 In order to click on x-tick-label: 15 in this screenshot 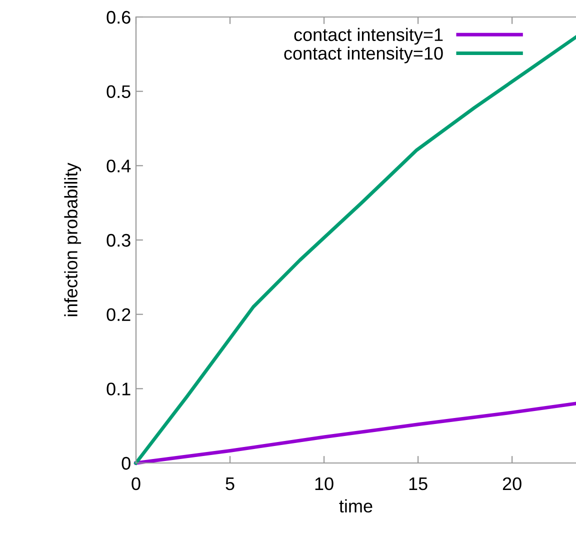, I will do `click(418, 484)`.